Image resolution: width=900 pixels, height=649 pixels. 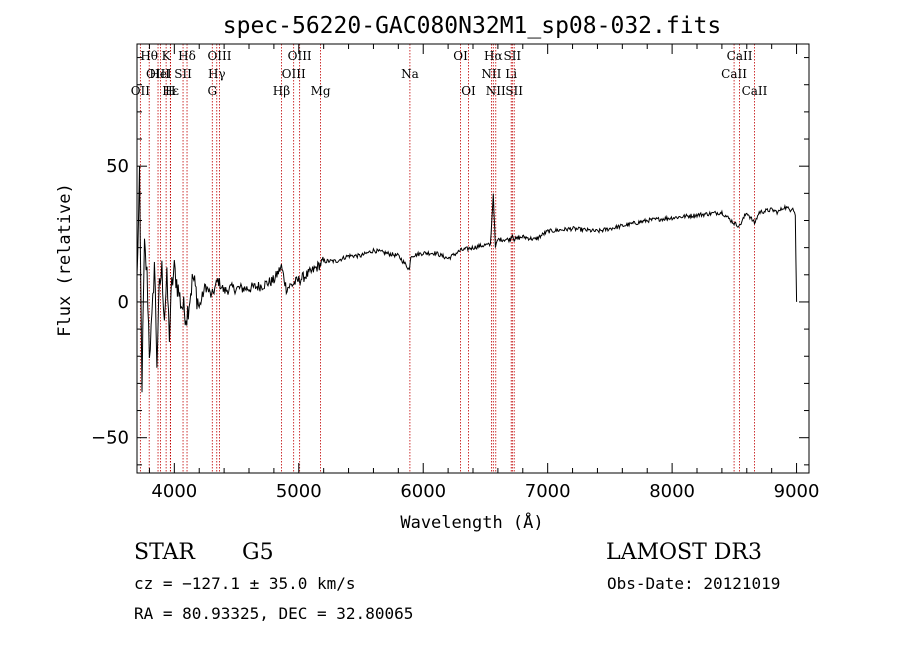 I want to click on line-label-4: K, so click(x=167, y=56).